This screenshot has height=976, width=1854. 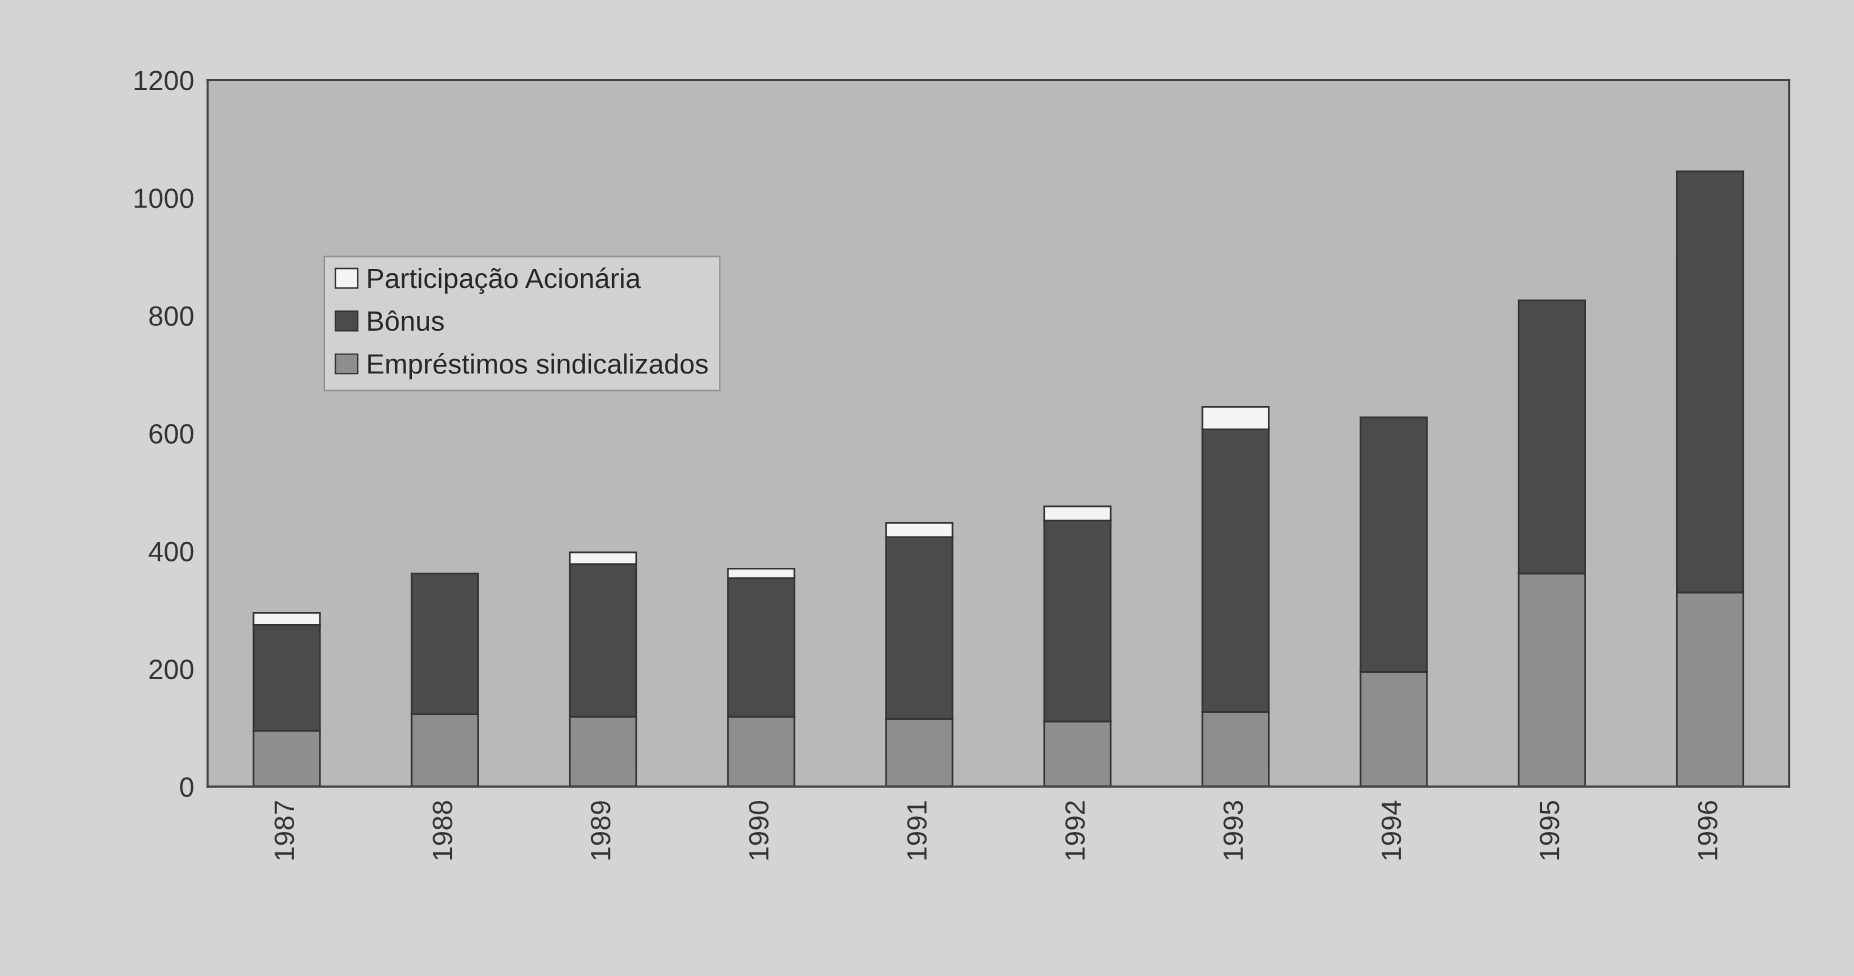 I want to click on y-tick-label: 1200, so click(x=164, y=80).